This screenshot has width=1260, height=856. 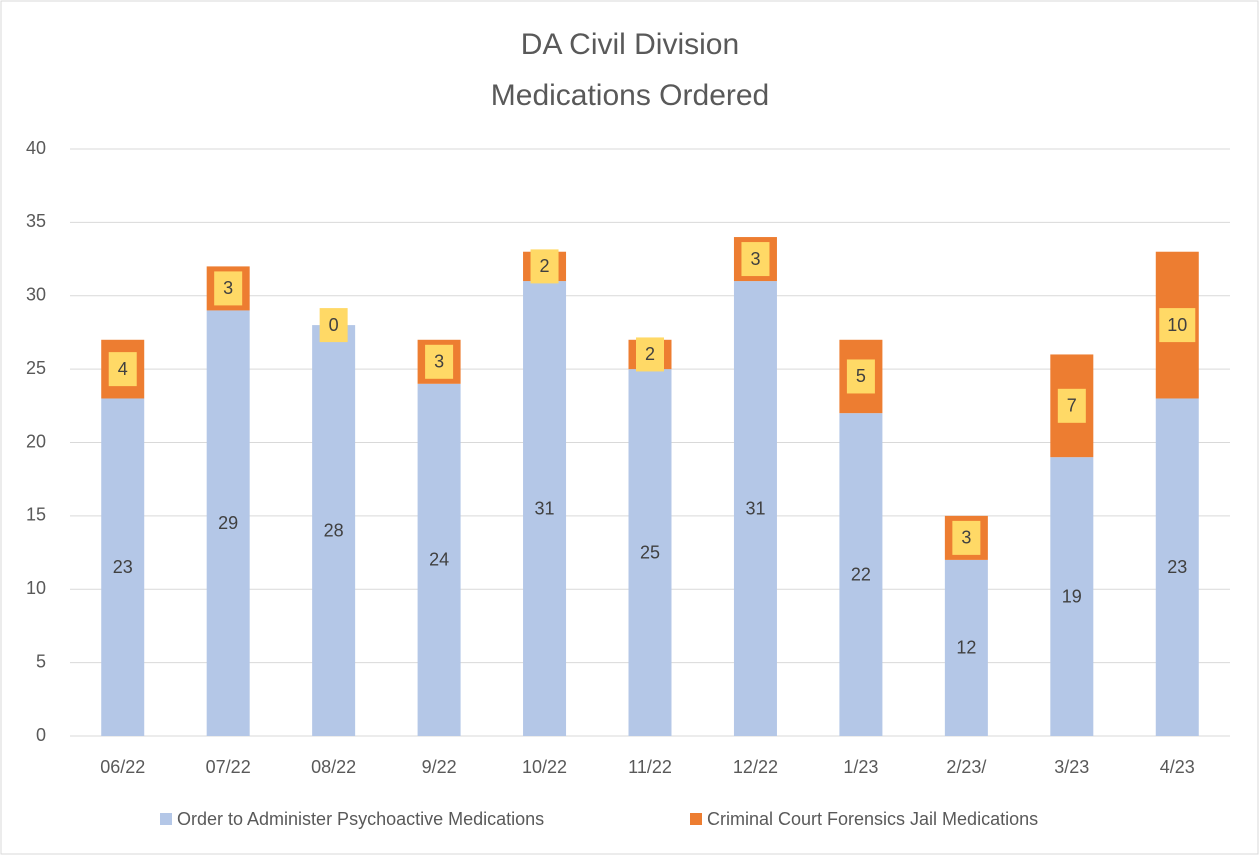 I want to click on y-tick-label: 25, so click(x=36, y=368).